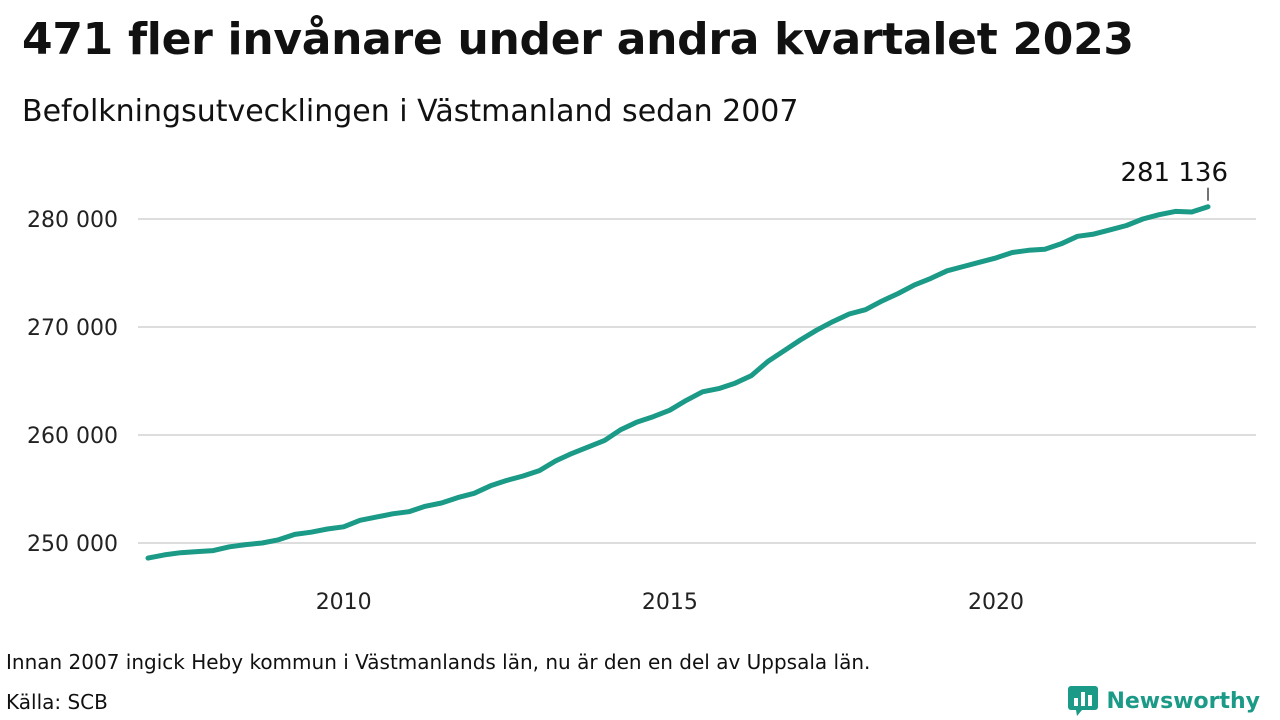 The image size is (1280, 720). Describe the element at coordinates (72, 220) in the screenshot. I see `y-tick-label: 280 000` at that location.